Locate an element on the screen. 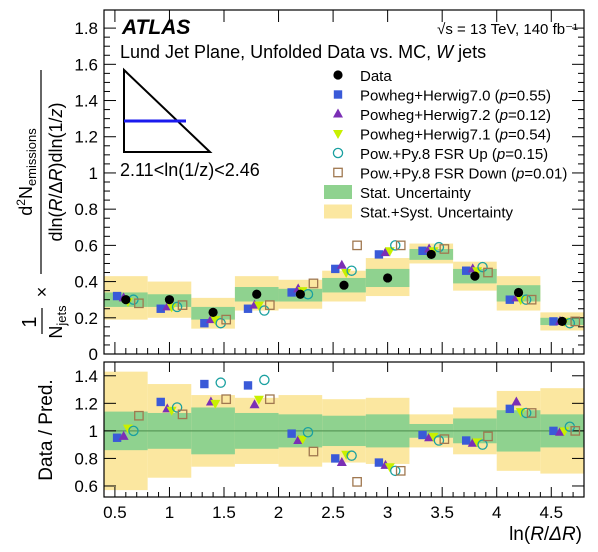 The image size is (598, 552). lund-plane-inset: 2.11<ln(1/z)<2.46 is located at coordinates (190, 123).